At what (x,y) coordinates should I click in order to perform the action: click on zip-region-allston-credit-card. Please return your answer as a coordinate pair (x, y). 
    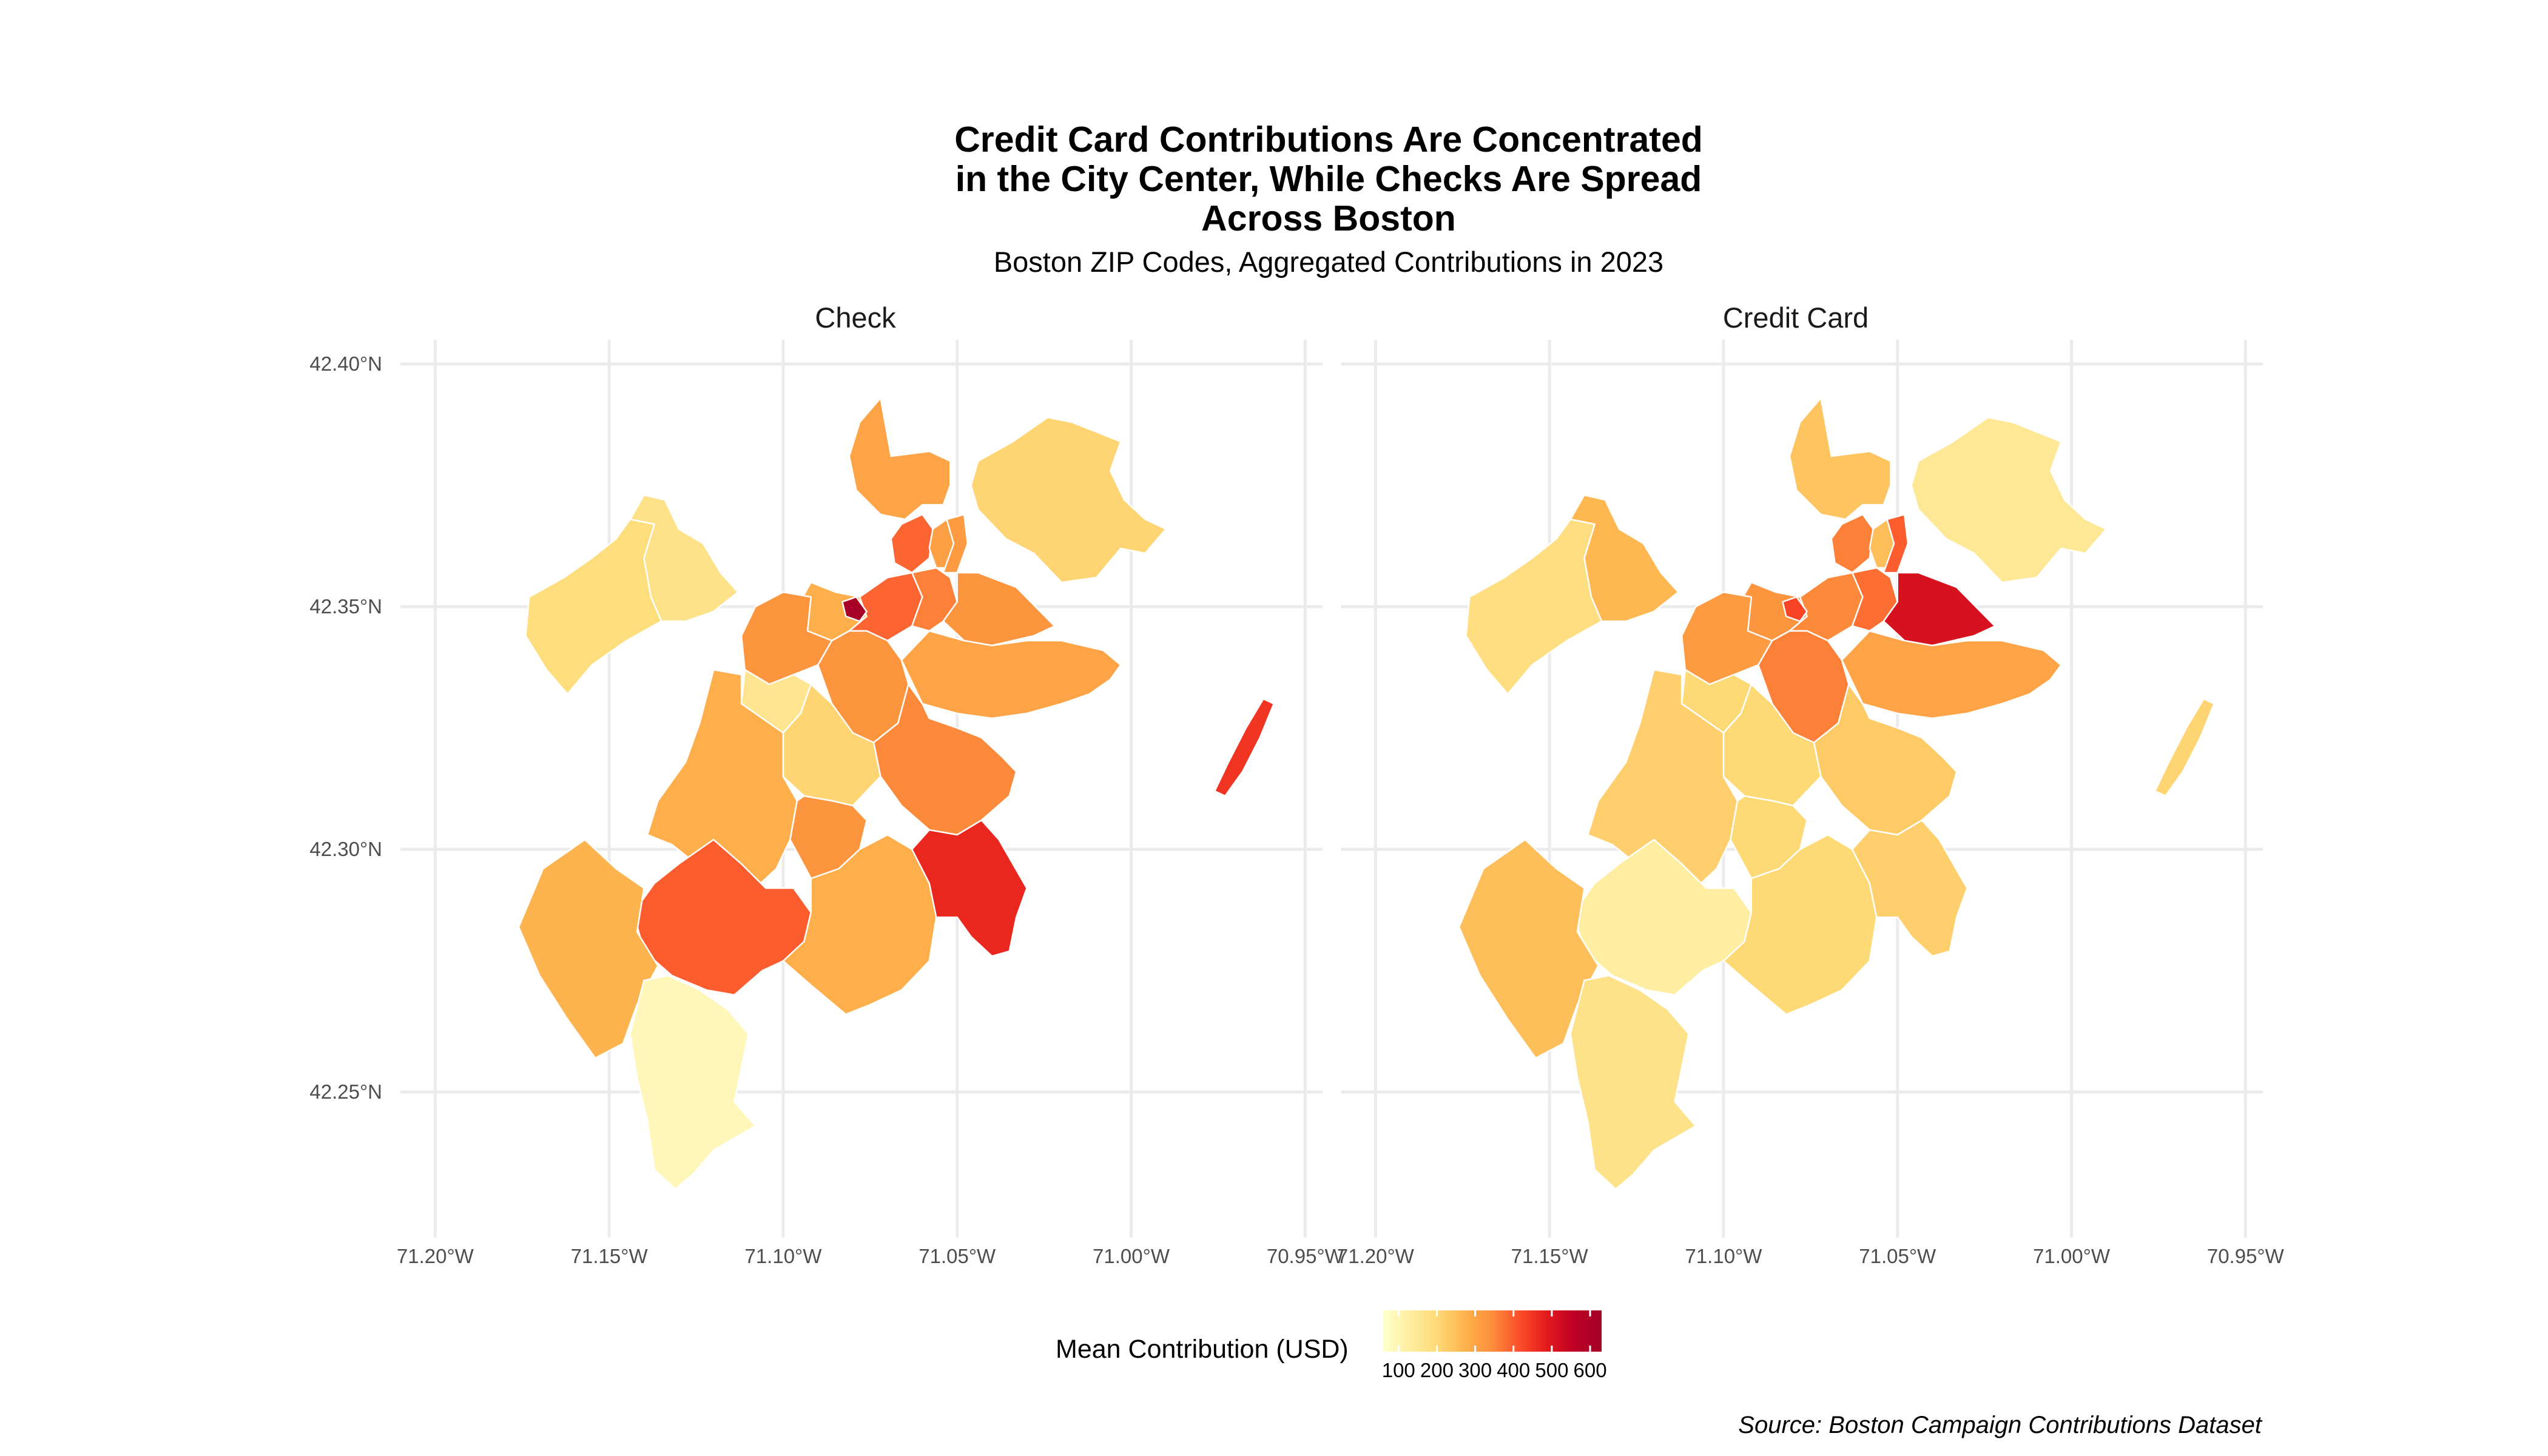
    Looking at the image, I should click on (1624, 558).